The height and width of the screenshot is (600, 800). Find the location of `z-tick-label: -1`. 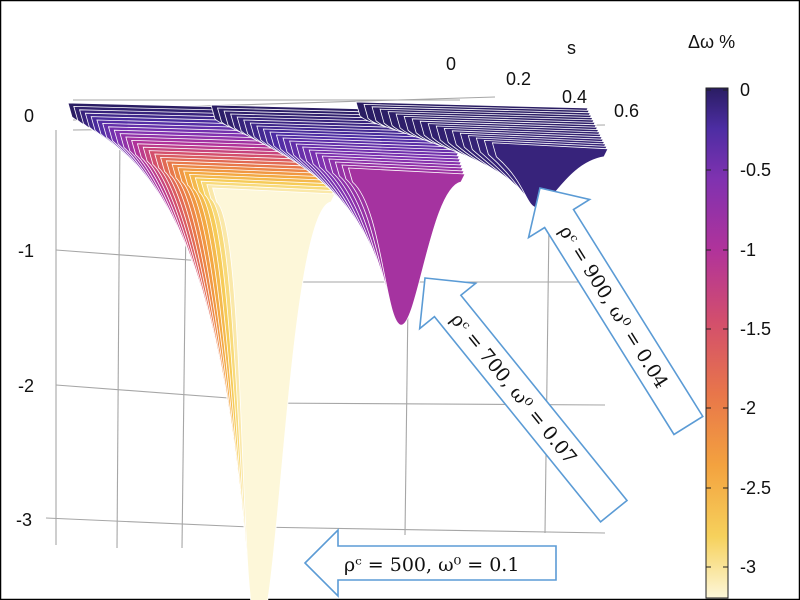

z-tick-label: -1 is located at coordinates (26, 251).